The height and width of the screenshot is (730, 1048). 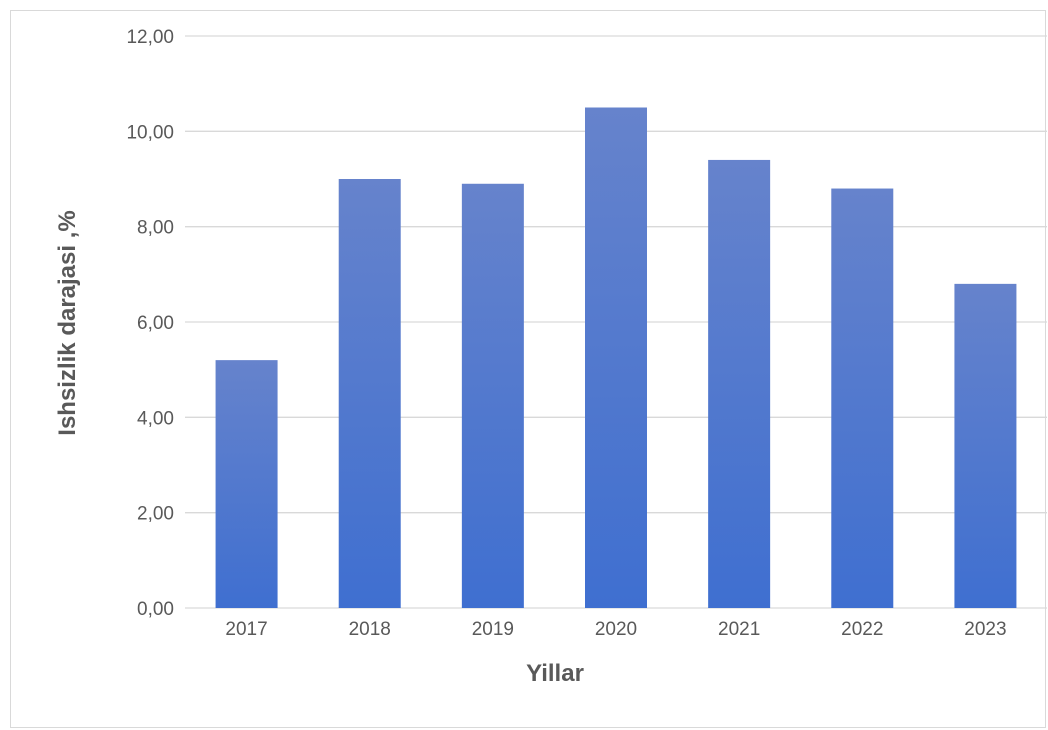 I want to click on x-tick-label: 2020, so click(x=616, y=629).